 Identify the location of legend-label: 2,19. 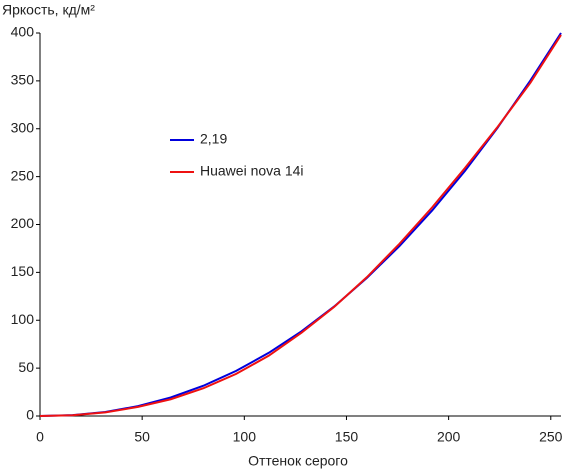
(213, 139).